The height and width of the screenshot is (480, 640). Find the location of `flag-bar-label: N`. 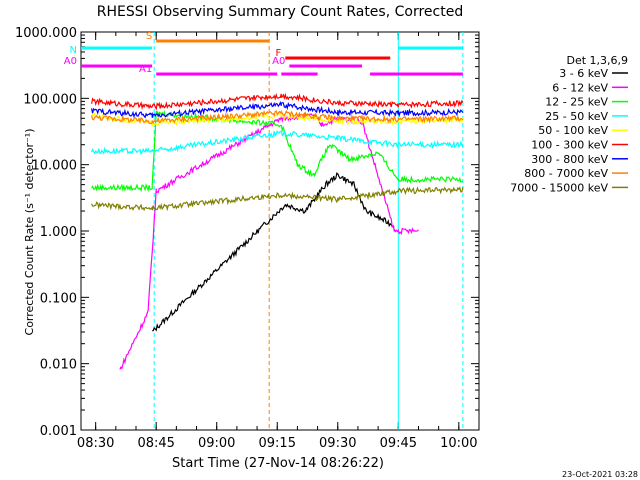

flag-bar-label: N is located at coordinates (73, 50).